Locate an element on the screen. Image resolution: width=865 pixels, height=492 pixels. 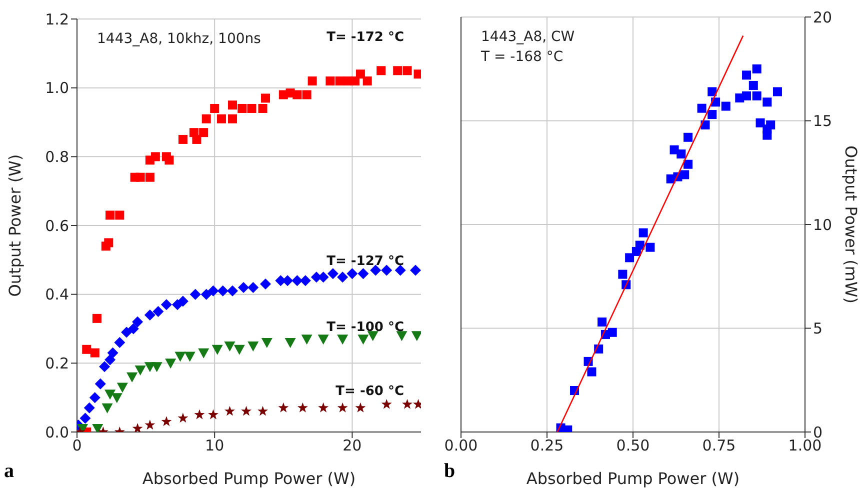
y2-tick-label: 15 is located at coordinates (822, 121).